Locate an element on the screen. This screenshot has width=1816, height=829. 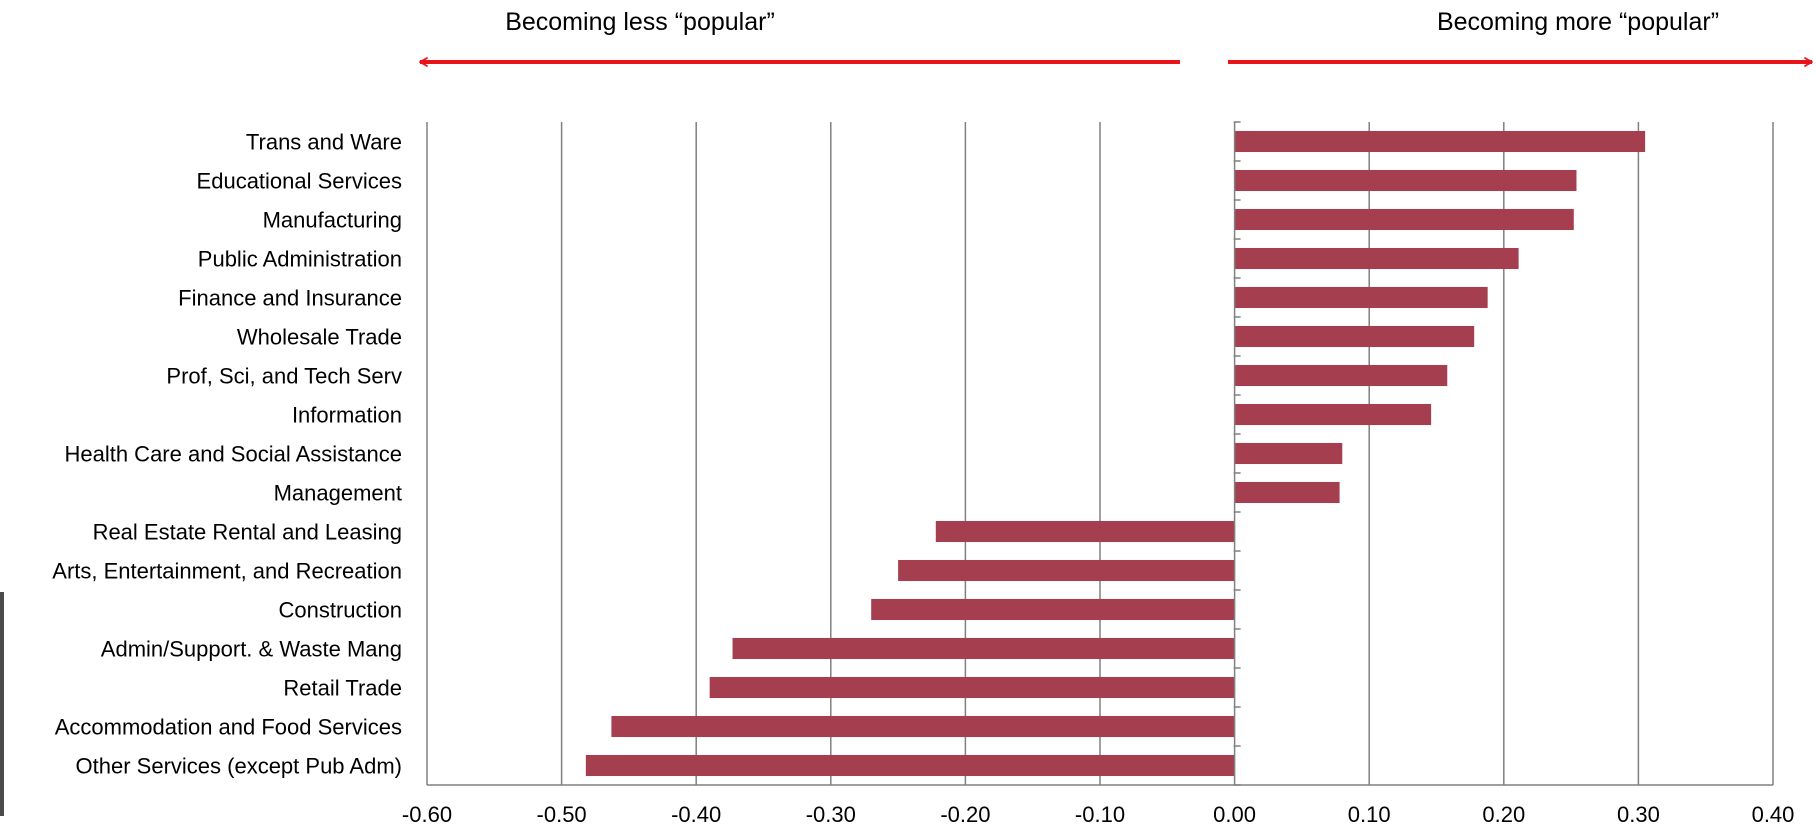
category-label-3: Public Administration is located at coordinates (300, 259).